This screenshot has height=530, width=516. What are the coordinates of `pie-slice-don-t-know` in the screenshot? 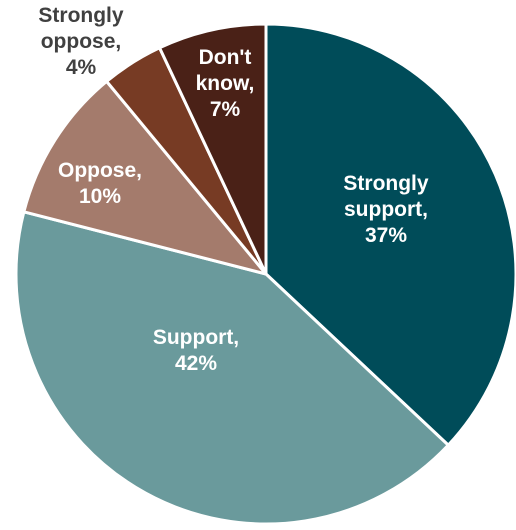 It's located at (213, 149).